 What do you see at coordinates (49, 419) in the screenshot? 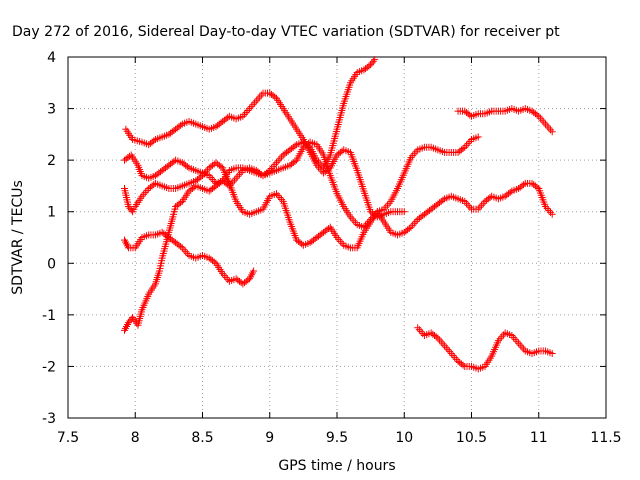
I see `y-tick-label: -3` at bounding box center [49, 419].